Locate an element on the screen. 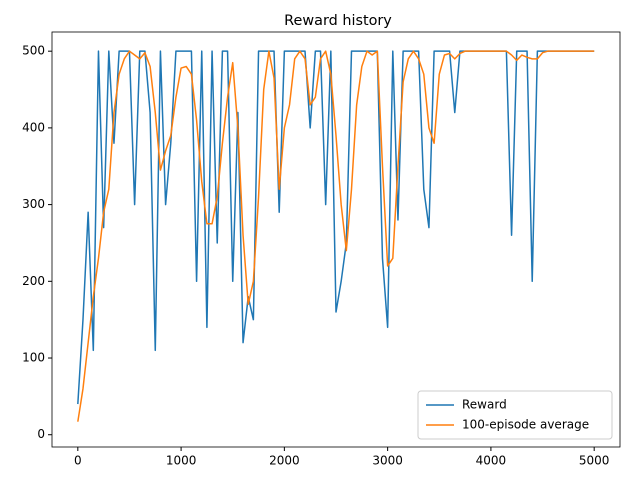 The width and height of the screenshot is (640, 480). x-tick-label: 1000 is located at coordinates (181, 461).